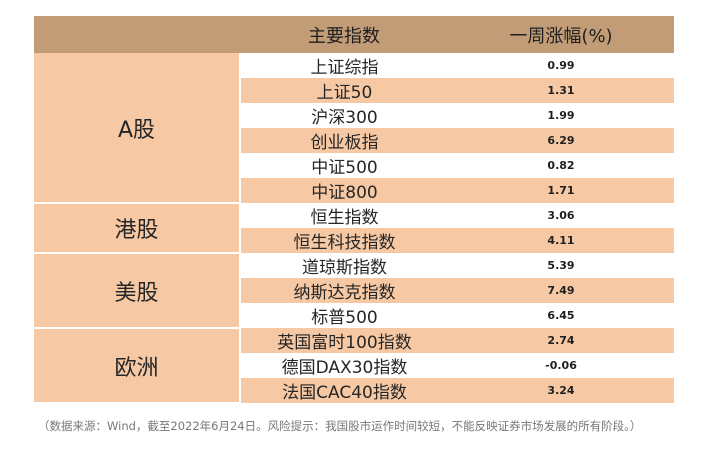 The height and width of the screenshot is (473, 705). What do you see at coordinates (344, 140) in the screenshot?
I see `index-name: 创业板指` at bounding box center [344, 140].